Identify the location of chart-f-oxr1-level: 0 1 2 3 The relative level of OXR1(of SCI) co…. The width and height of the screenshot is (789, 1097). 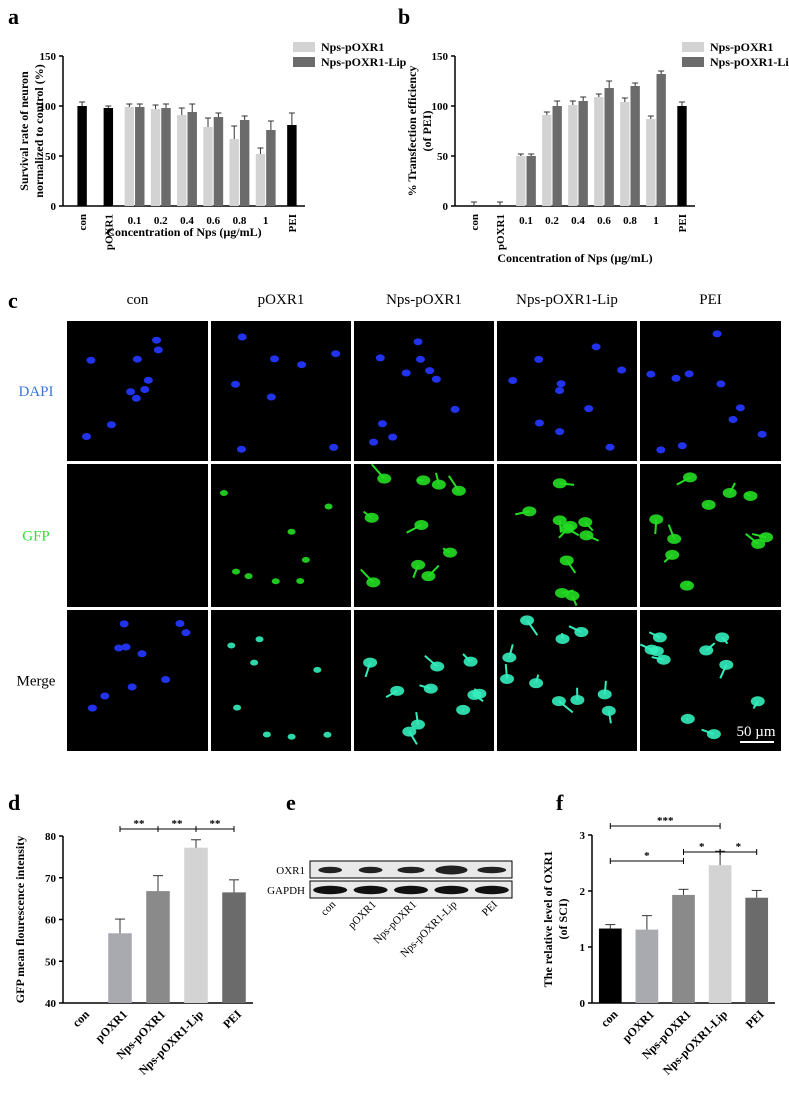
(658, 946).